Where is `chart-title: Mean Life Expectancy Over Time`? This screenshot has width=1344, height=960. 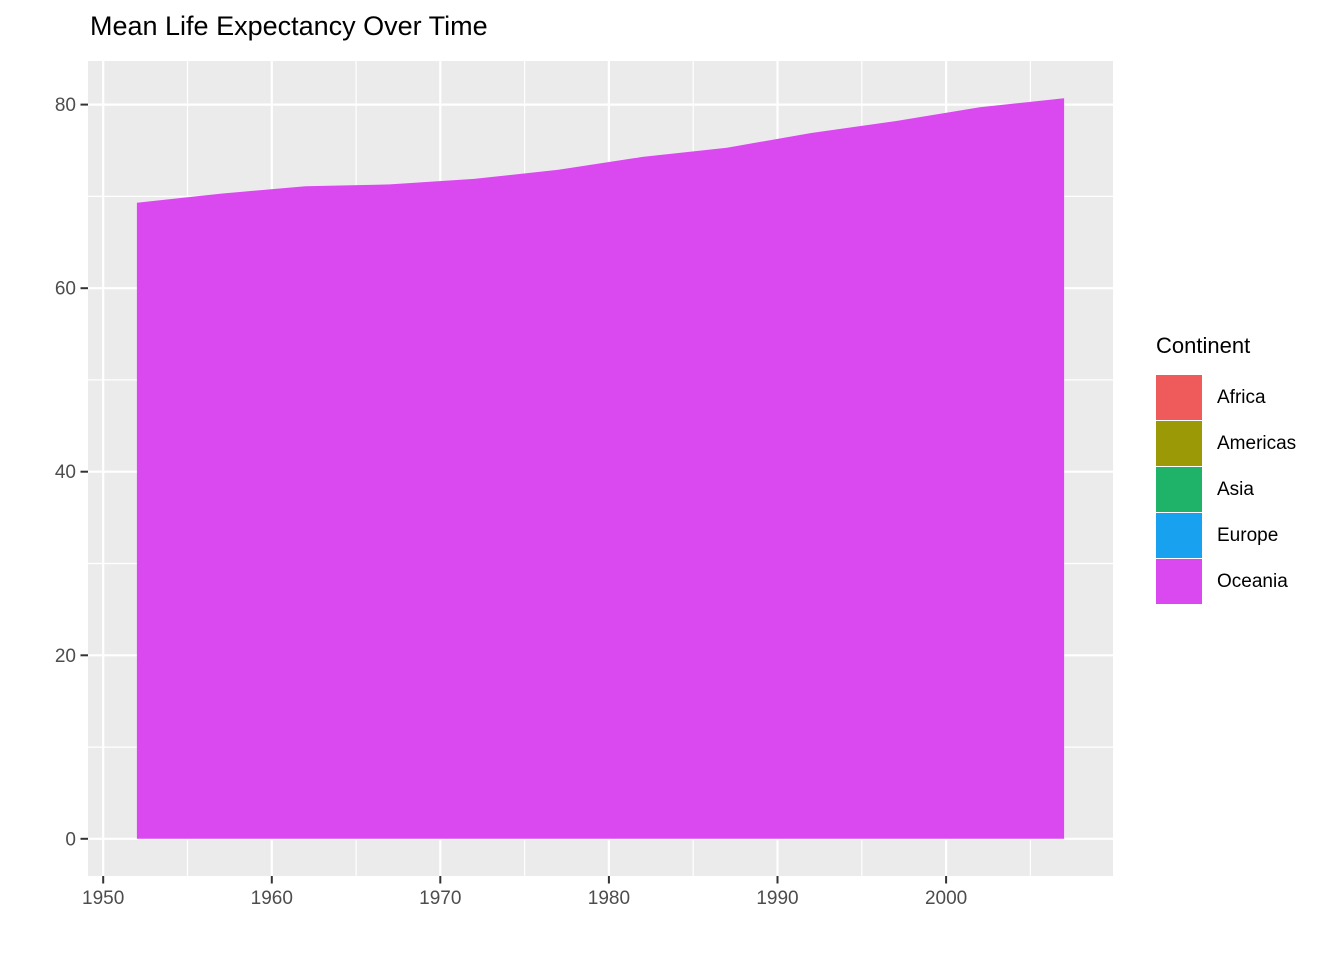 chart-title: Mean Life Expectancy Over Time is located at coordinates (289, 26).